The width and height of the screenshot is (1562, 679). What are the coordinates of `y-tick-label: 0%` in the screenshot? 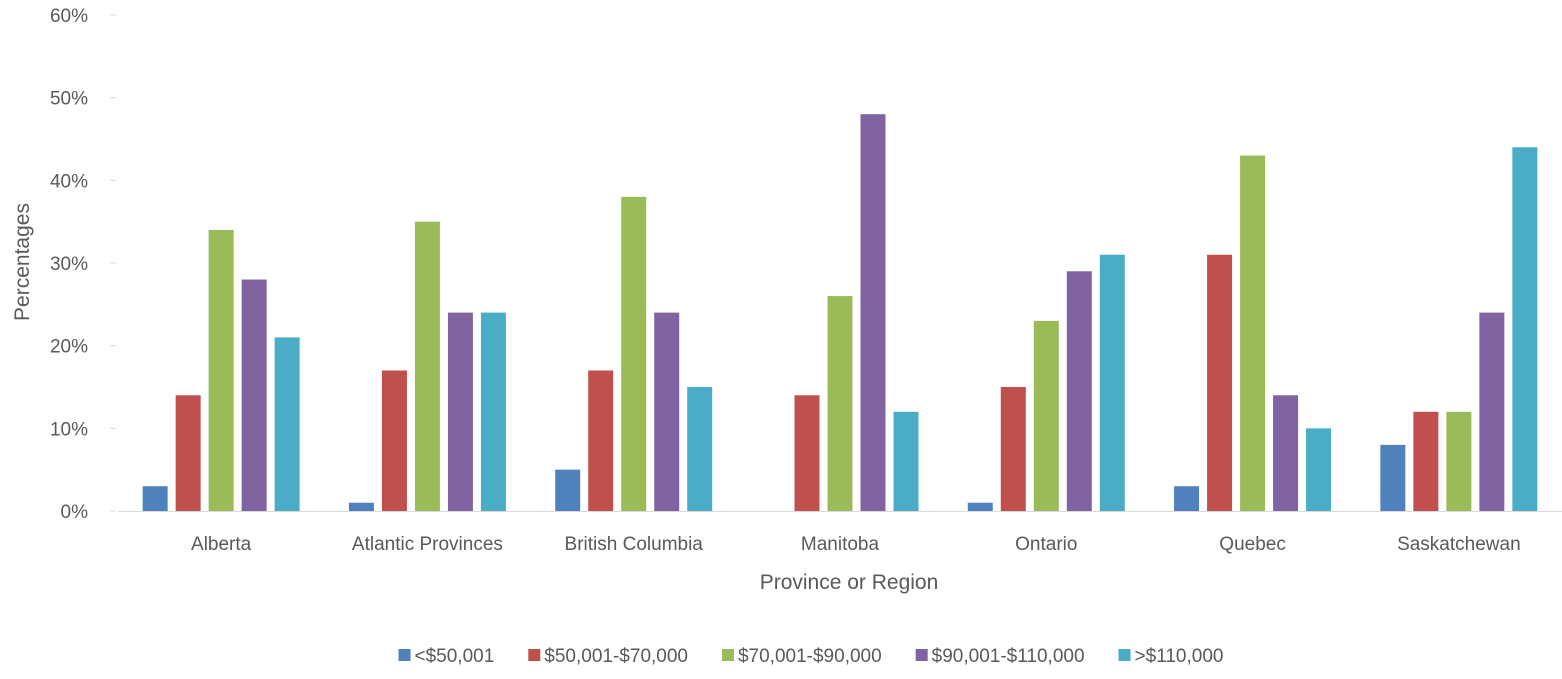 It's located at (75, 512).